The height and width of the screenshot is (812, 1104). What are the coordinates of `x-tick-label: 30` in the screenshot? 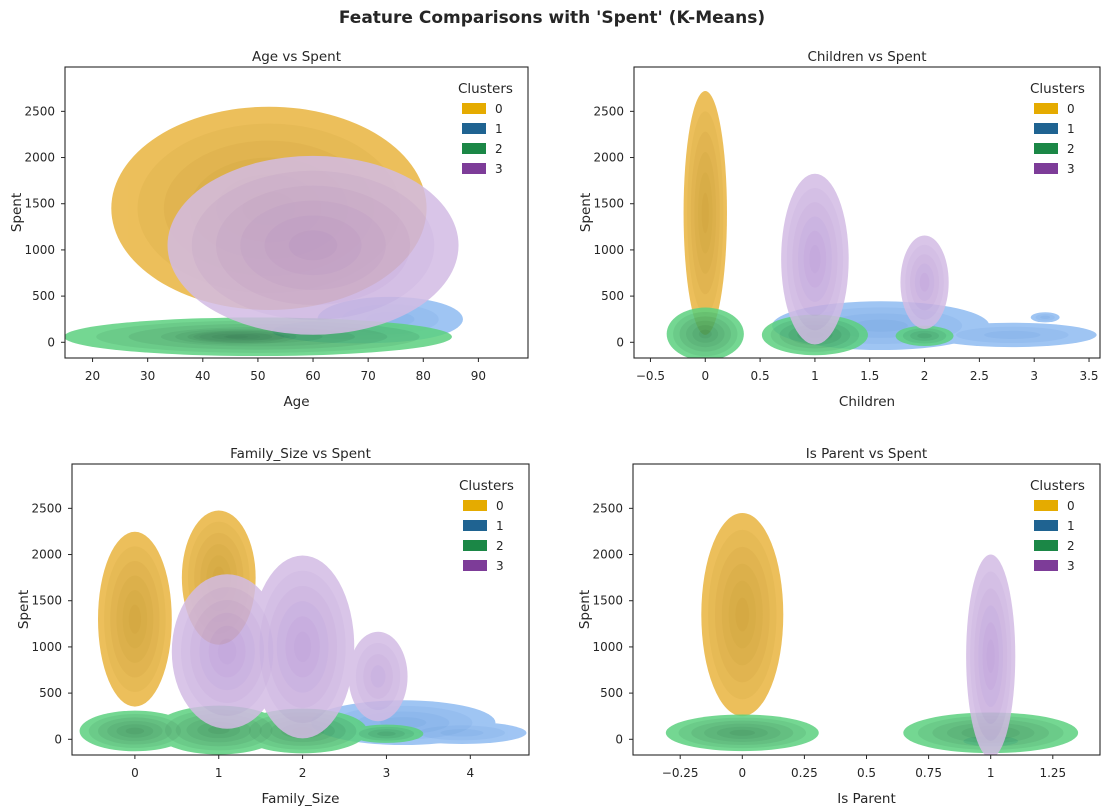 It's located at (147, 376).